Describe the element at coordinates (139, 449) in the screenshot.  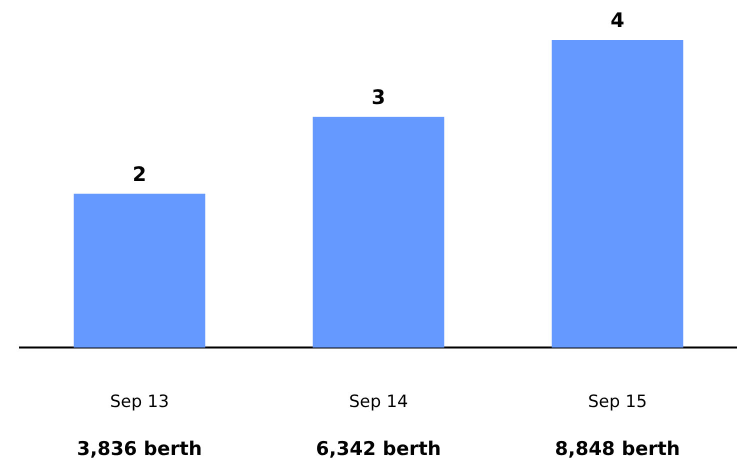
I see `text: 3,836 berth` at that location.